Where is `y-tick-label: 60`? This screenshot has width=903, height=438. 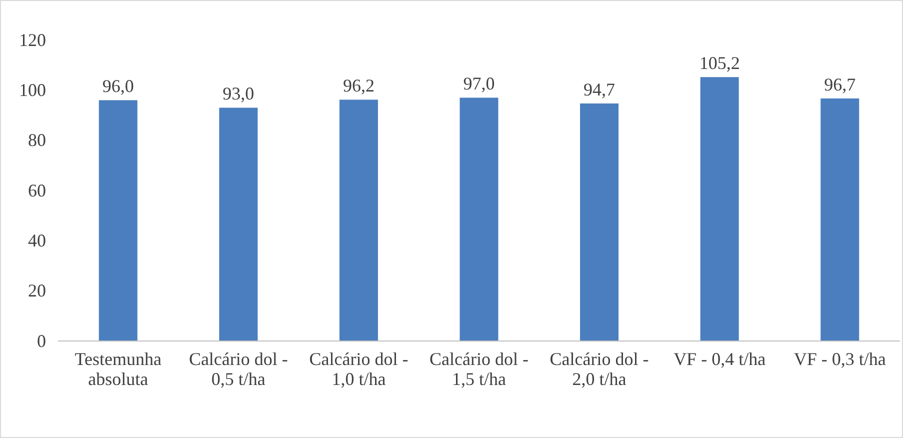 y-tick-label: 60 is located at coordinates (37, 190).